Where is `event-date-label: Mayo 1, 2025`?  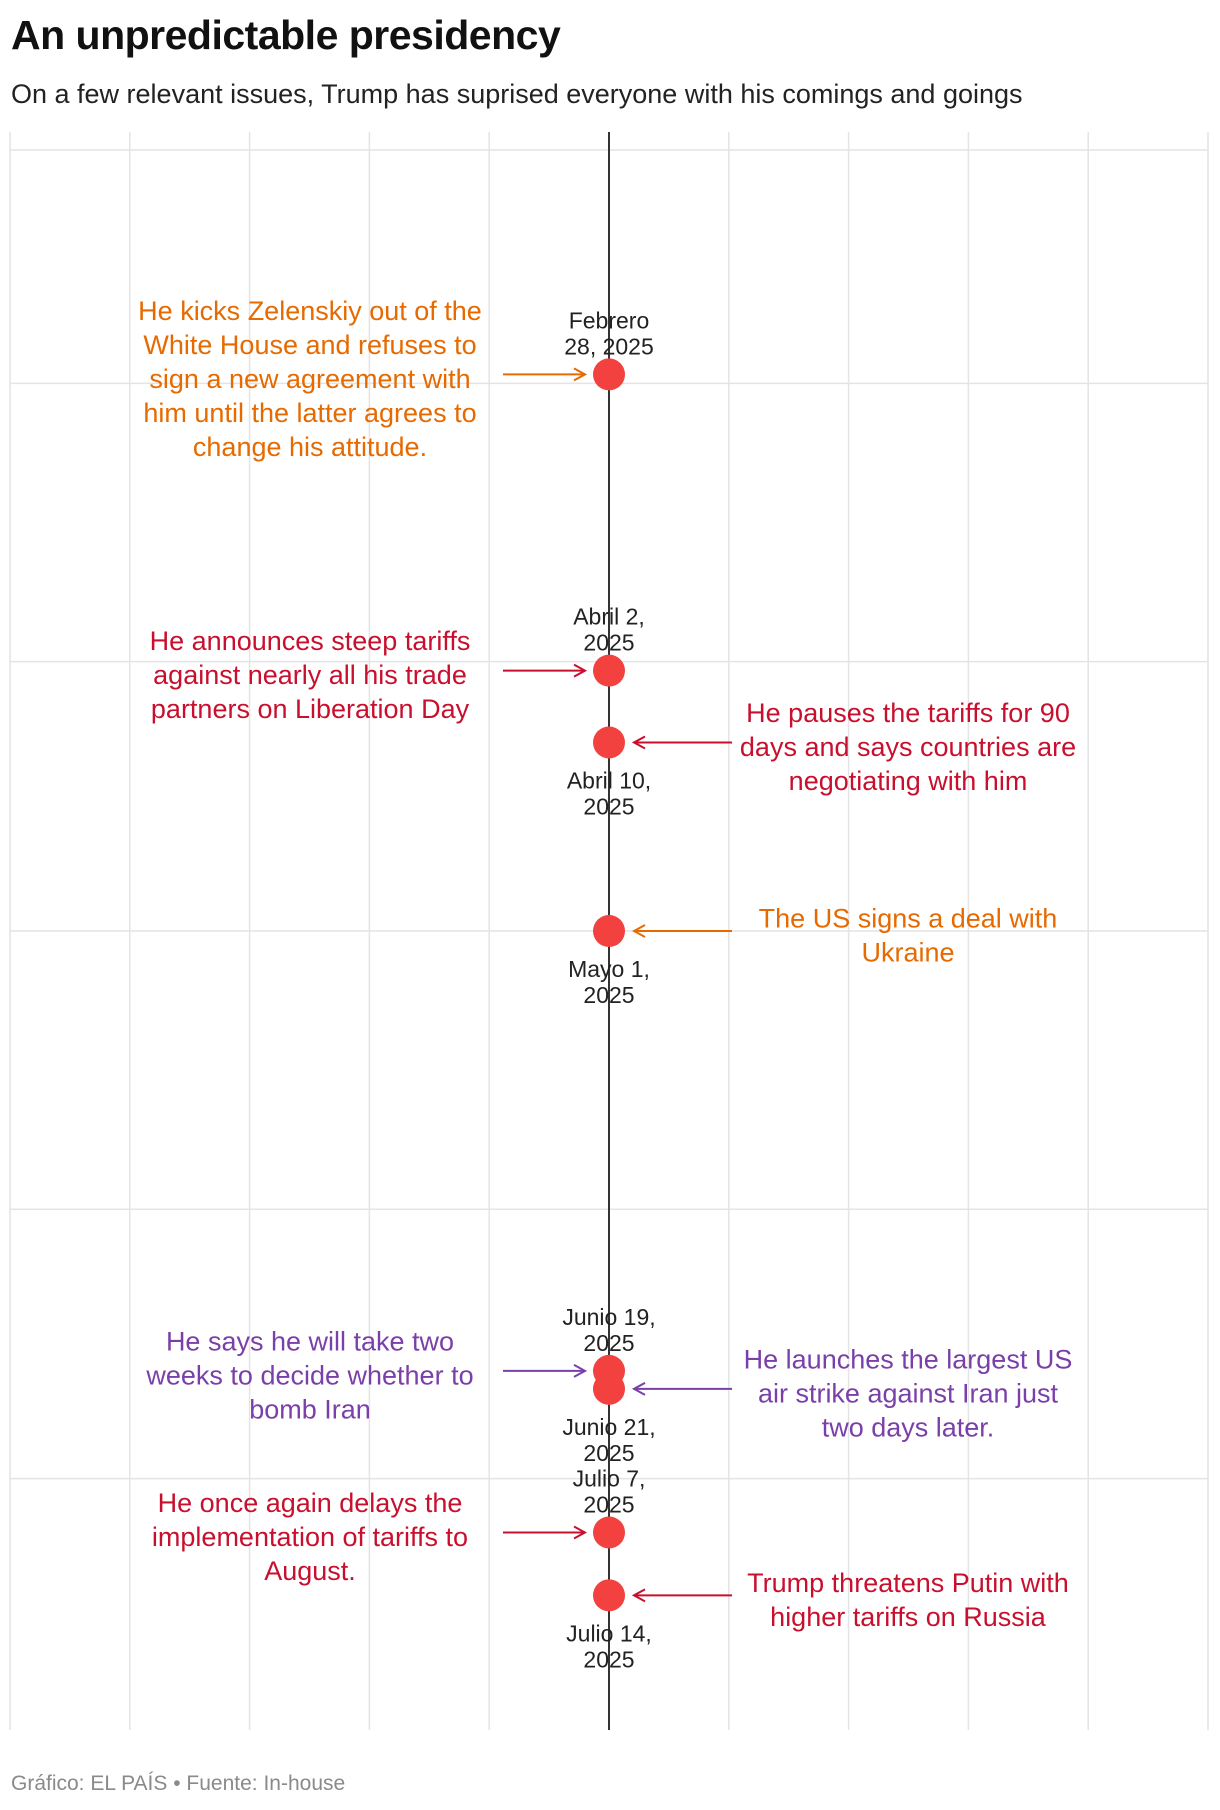 event-date-label: Mayo 1, 2025 is located at coordinates (609, 982).